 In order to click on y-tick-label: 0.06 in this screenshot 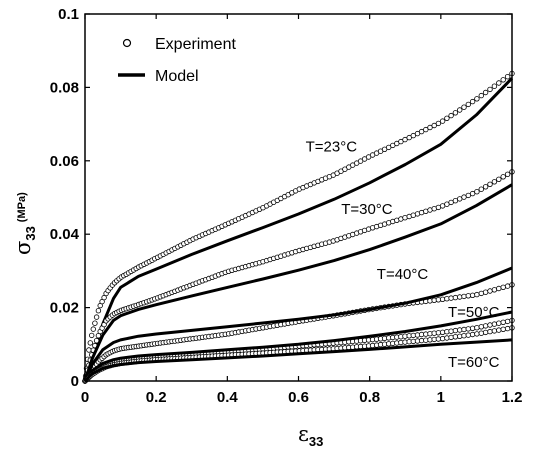, I will do `click(64, 161)`.